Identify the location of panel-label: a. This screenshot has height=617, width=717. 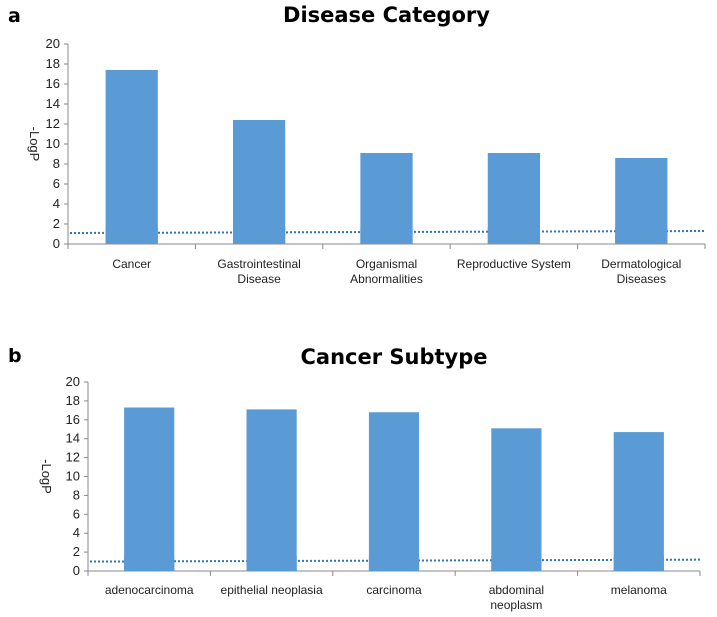
(14, 16).